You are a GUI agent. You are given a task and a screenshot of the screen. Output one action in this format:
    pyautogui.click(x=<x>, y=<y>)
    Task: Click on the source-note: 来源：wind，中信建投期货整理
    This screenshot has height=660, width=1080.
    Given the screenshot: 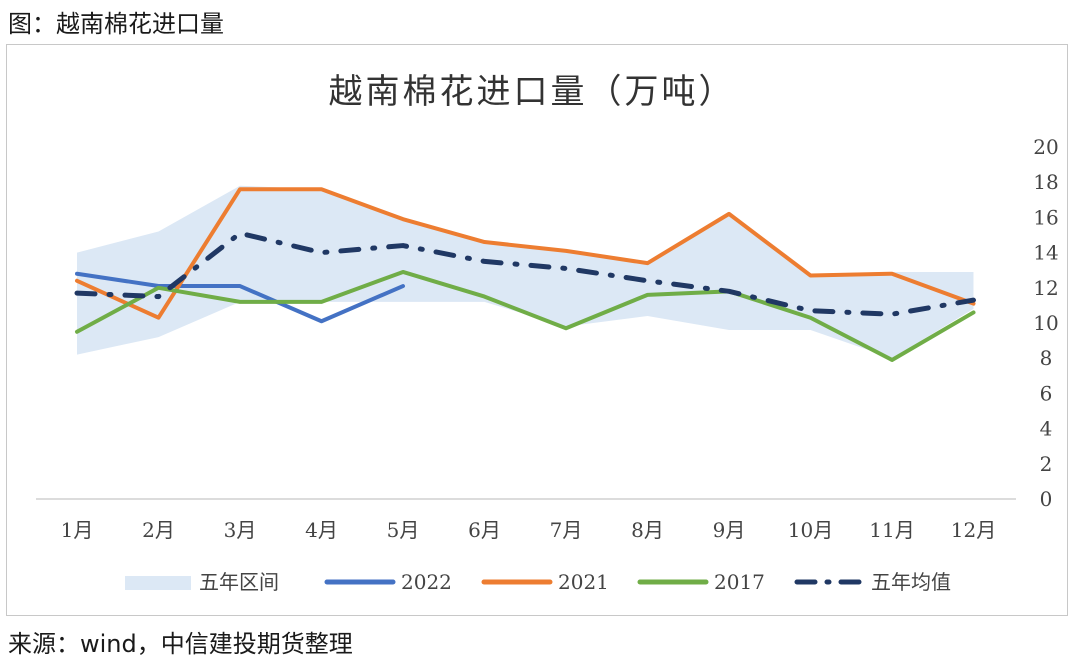 What is the action you would take?
    pyautogui.click(x=180, y=644)
    